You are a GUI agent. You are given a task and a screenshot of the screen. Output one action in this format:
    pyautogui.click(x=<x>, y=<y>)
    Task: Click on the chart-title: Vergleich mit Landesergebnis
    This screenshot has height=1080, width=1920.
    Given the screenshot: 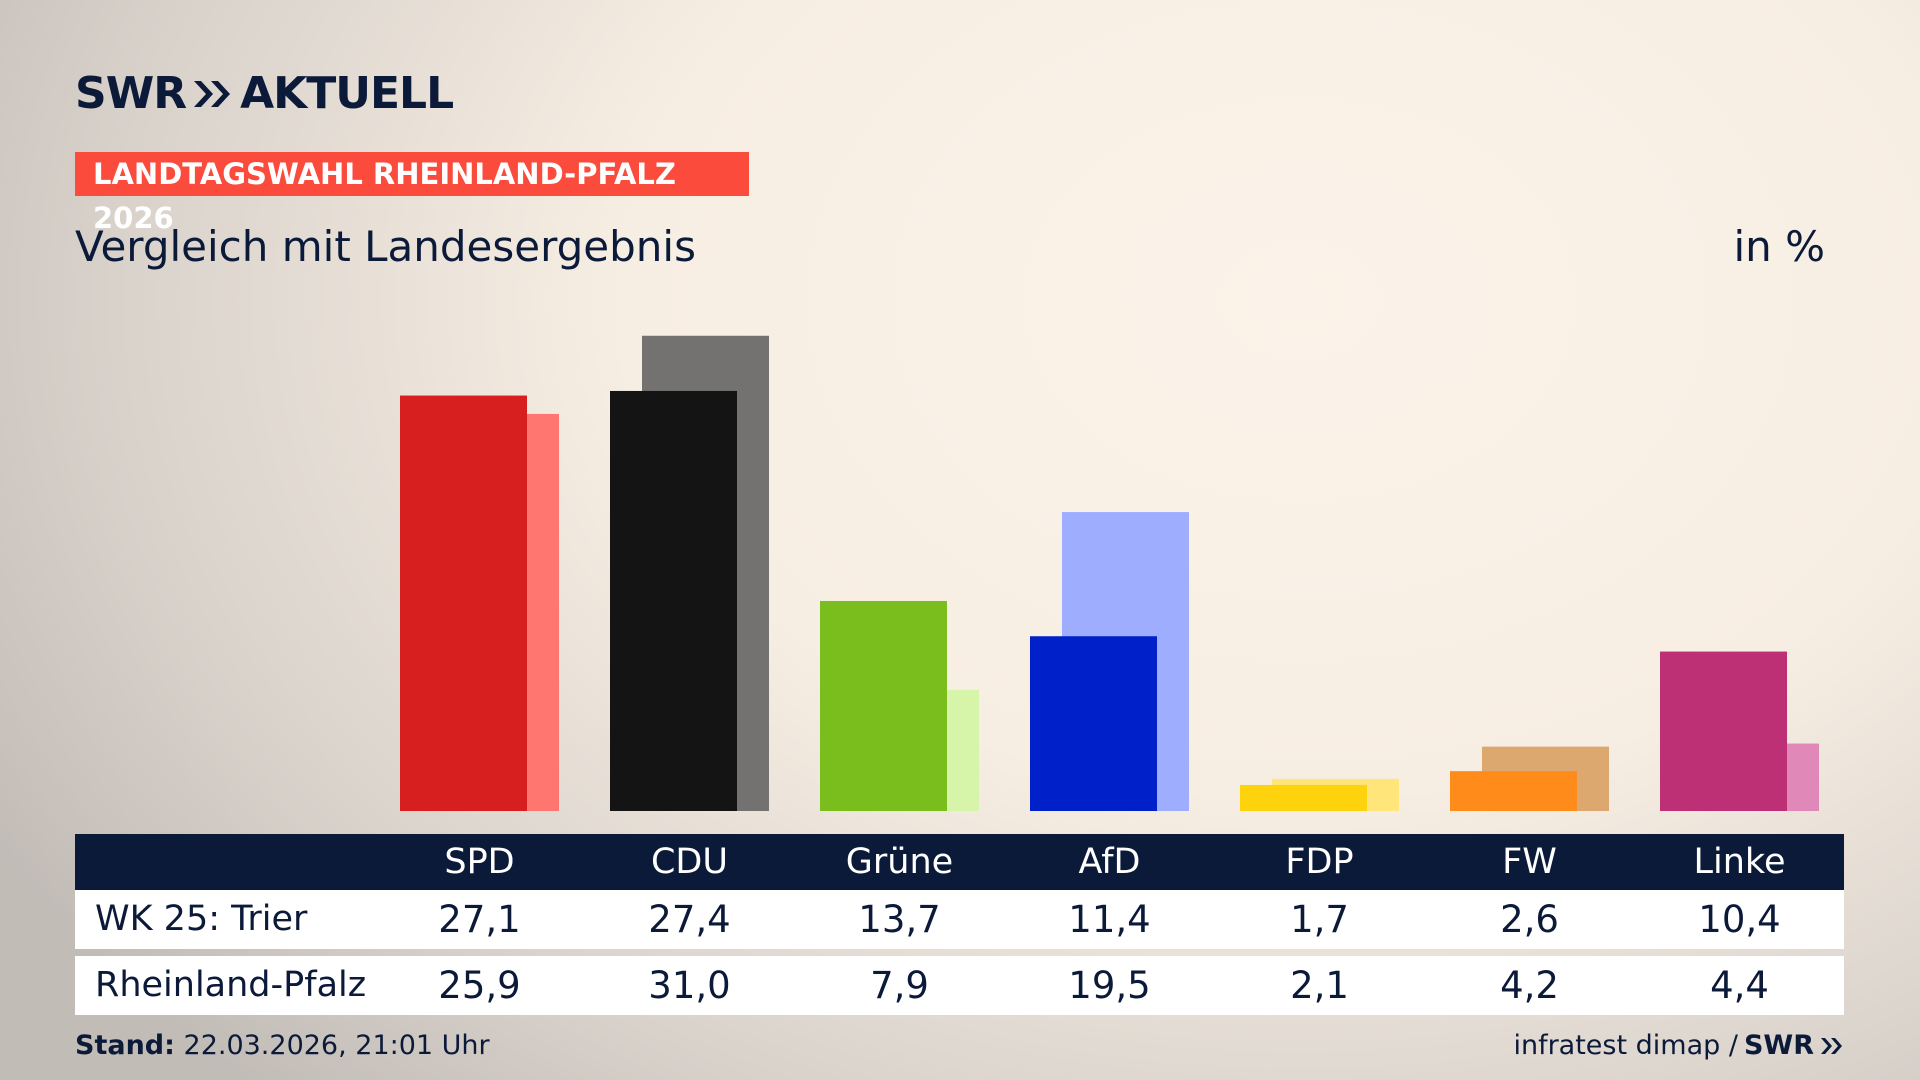 What is the action you would take?
    pyautogui.click(x=385, y=246)
    